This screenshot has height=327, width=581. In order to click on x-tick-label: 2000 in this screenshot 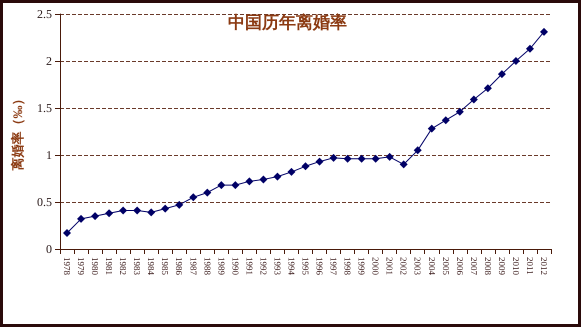, I will do `click(375, 266)`.